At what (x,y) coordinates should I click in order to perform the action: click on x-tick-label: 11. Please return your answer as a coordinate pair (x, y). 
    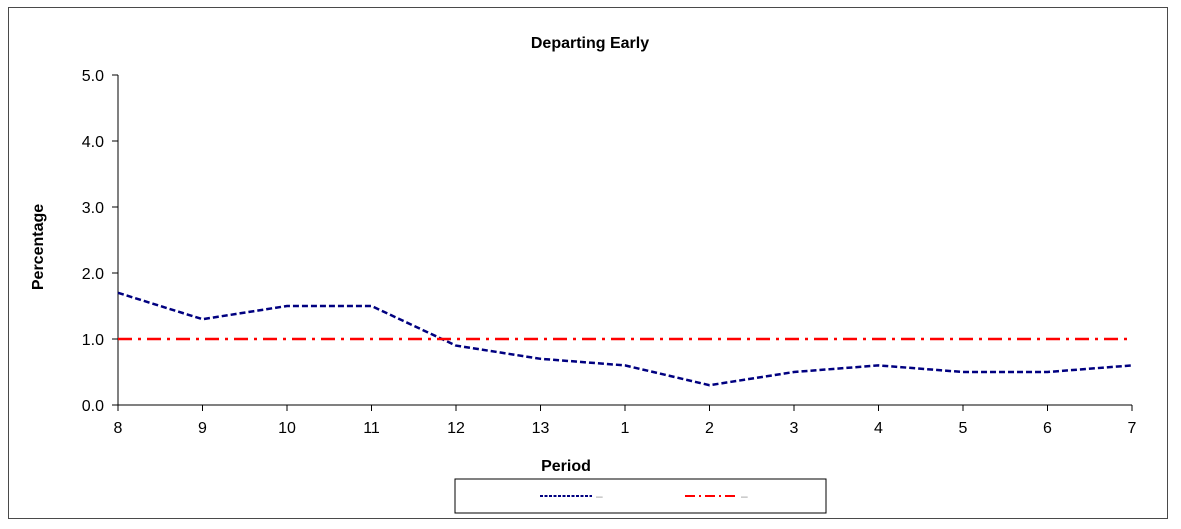
    Looking at the image, I should click on (371, 428).